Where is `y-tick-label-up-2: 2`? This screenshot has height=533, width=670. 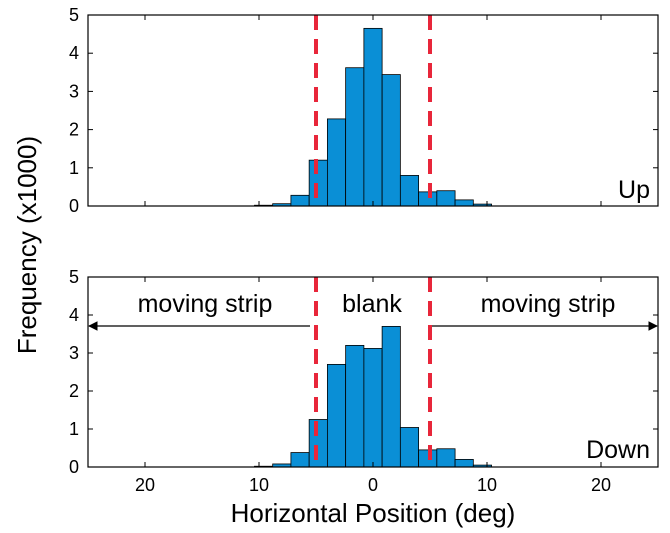 y-tick-label-up-2: 2 is located at coordinates (74, 130).